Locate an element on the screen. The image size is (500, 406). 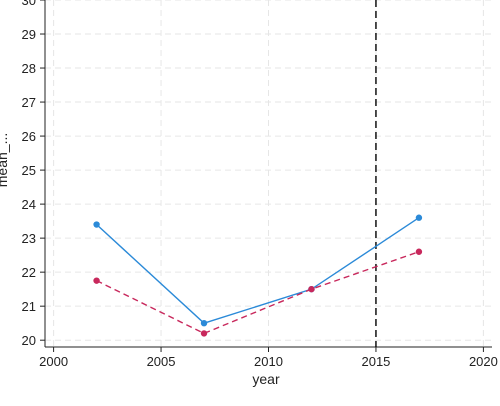
y-tick-label: 21 is located at coordinates (29, 306).